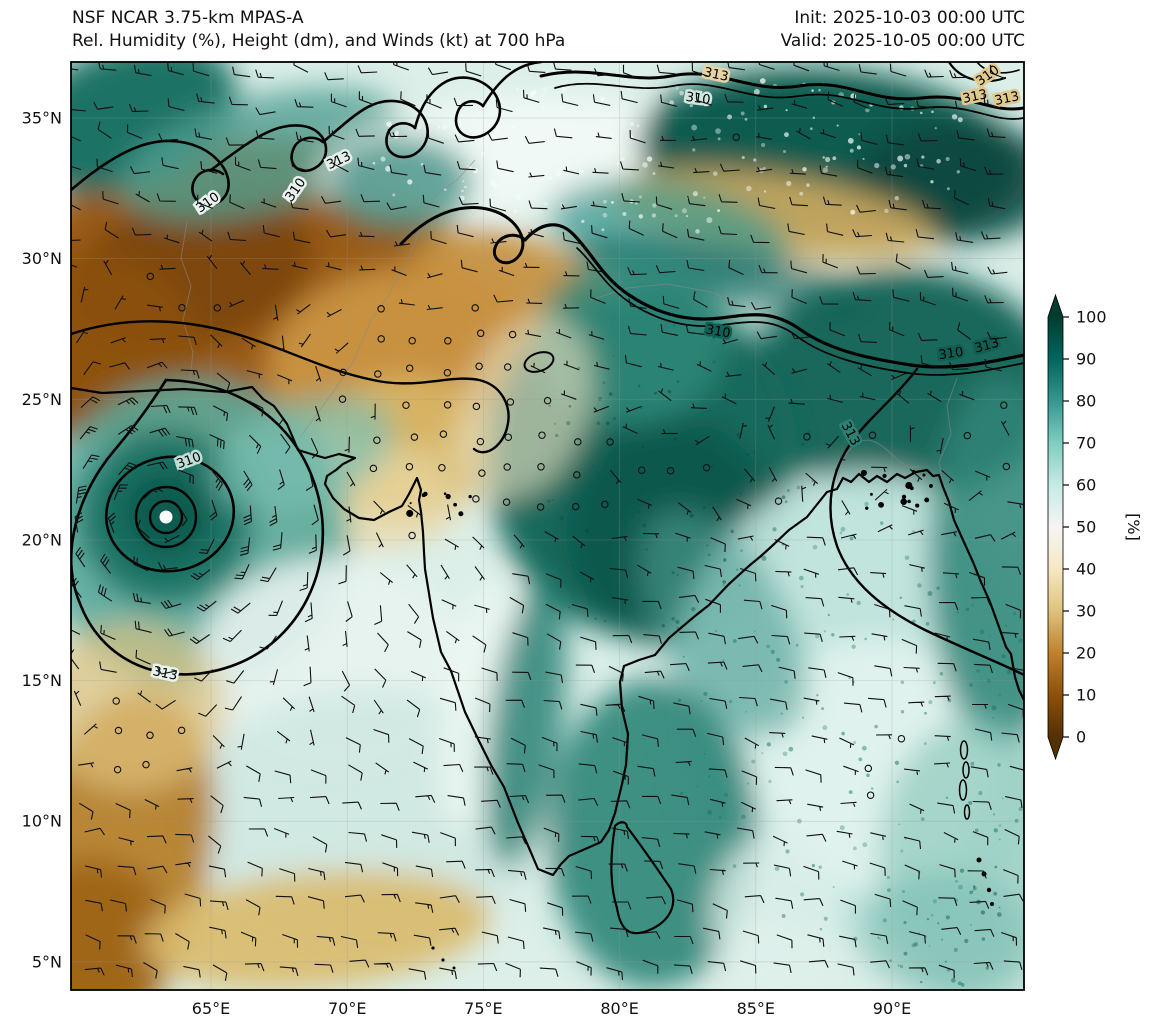  What do you see at coordinates (483, 1008) in the screenshot?
I see `x-tick-label: 75°E` at bounding box center [483, 1008].